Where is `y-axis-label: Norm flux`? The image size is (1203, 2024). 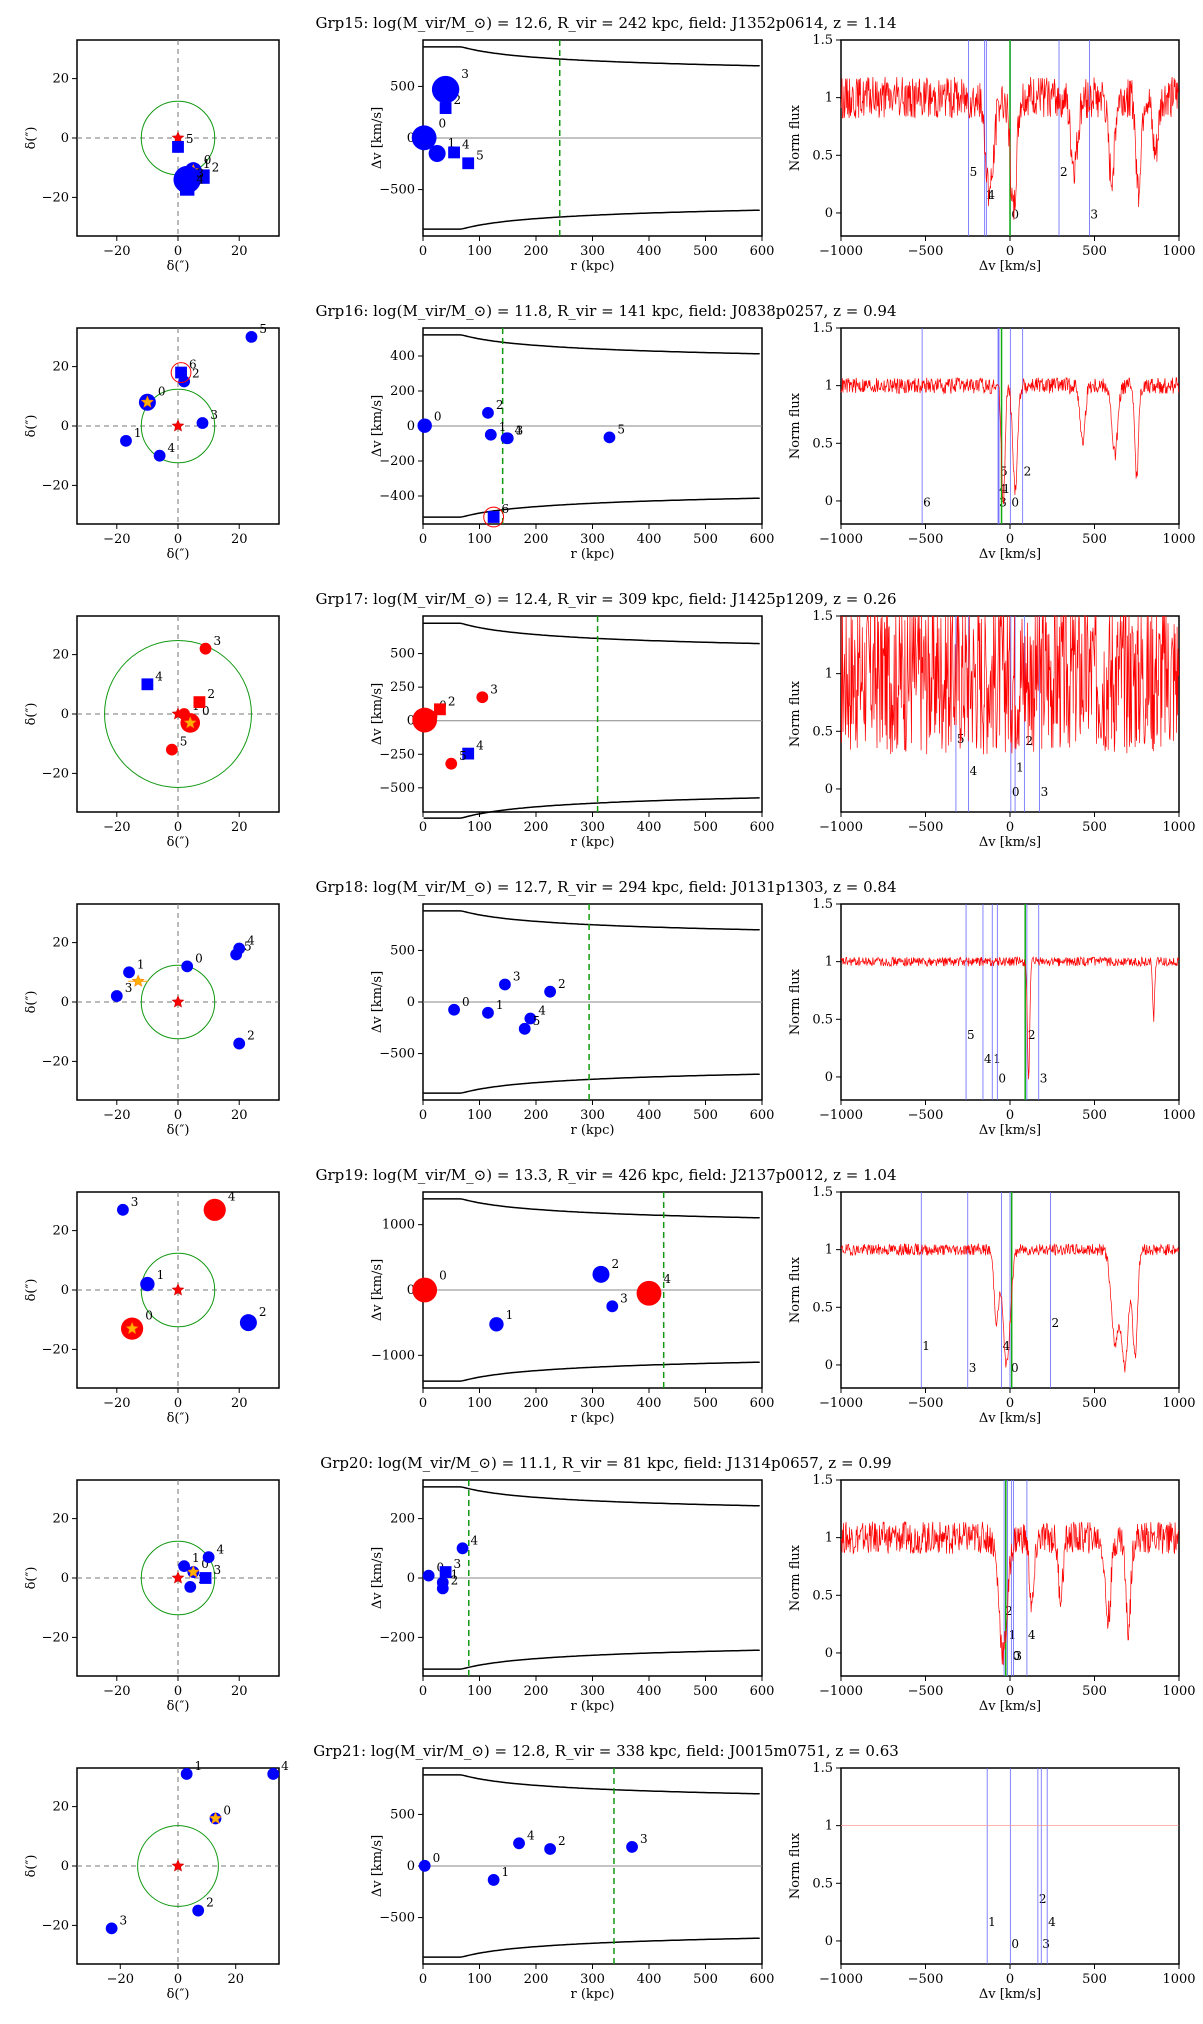
y-axis-label: Norm flux is located at coordinates (795, 1289).